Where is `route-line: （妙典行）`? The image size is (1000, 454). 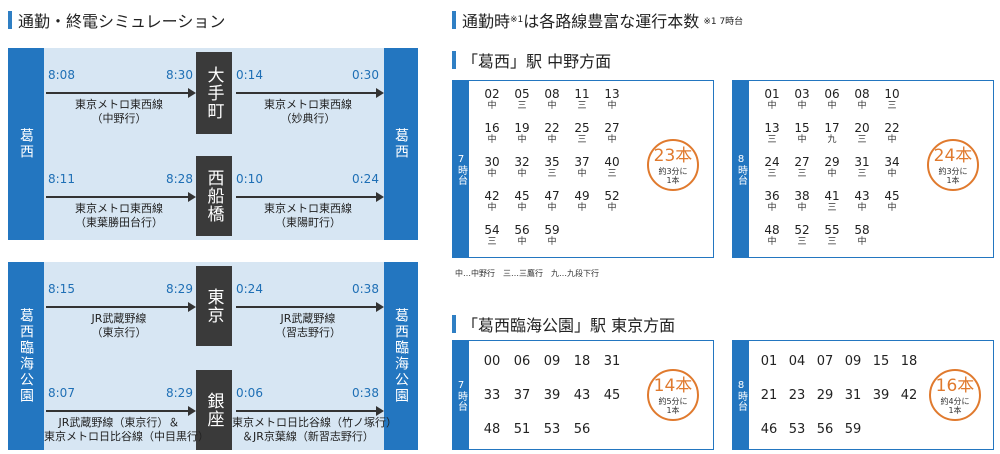 route-line: （妙典行） is located at coordinates (308, 118).